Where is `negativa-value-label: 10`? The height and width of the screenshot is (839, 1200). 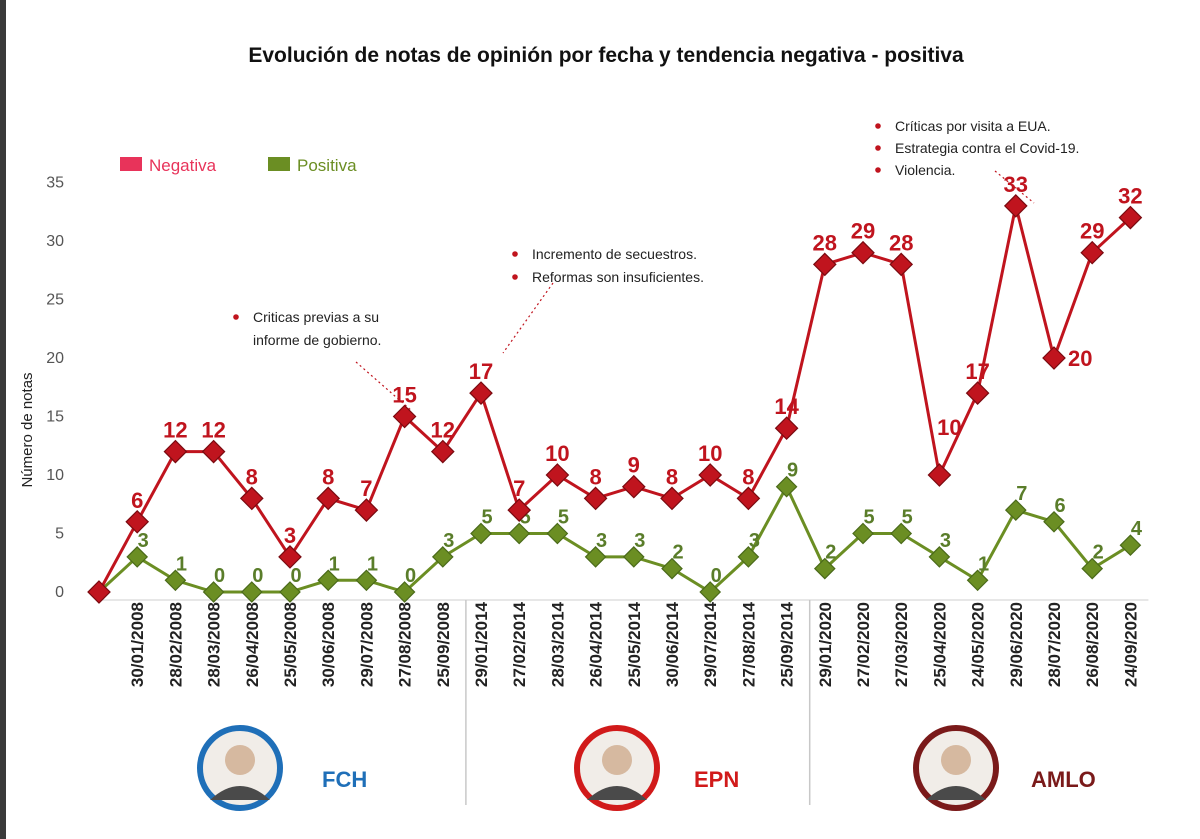 negativa-value-label: 10 is located at coordinates (710, 453).